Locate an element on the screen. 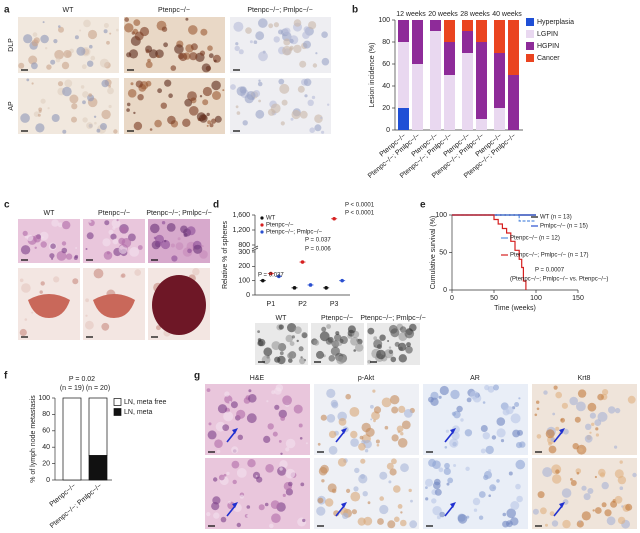 The image size is (640, 533). panel-letter: b is located at coordinates (355, 10).